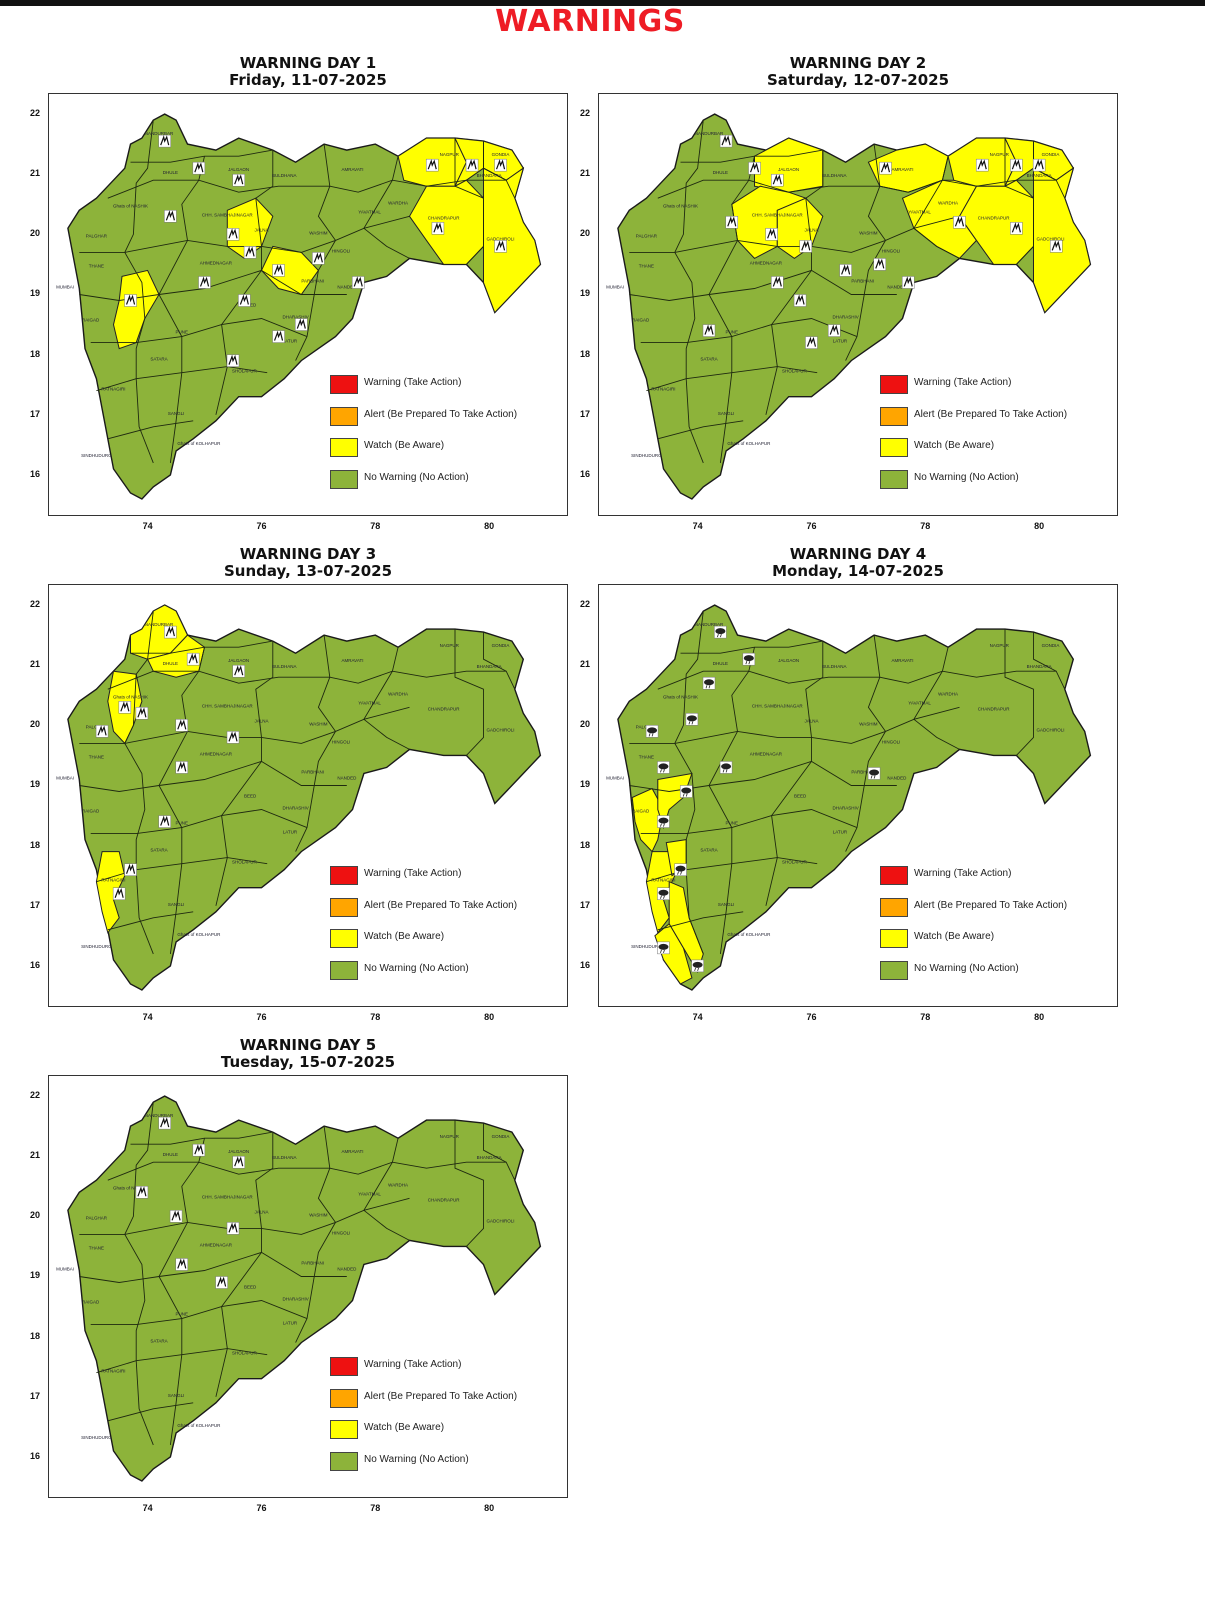 The width and height of the screenshot is (1205, 1599). What do you see at coordinates (903, 660) in the screenshot?
I see `district-label: AMRAVATI` at bounding box center [903, 660].